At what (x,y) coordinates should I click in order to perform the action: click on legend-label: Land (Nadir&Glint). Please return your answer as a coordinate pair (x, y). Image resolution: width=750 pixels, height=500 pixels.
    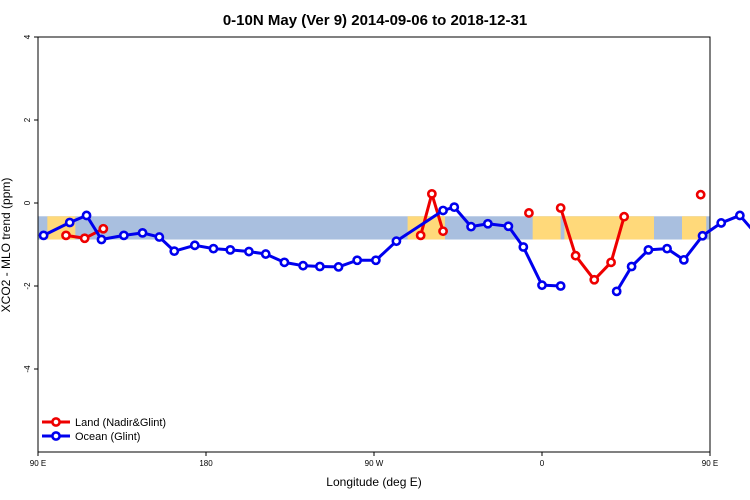
    Looking at the image, I should click on (120, 423).